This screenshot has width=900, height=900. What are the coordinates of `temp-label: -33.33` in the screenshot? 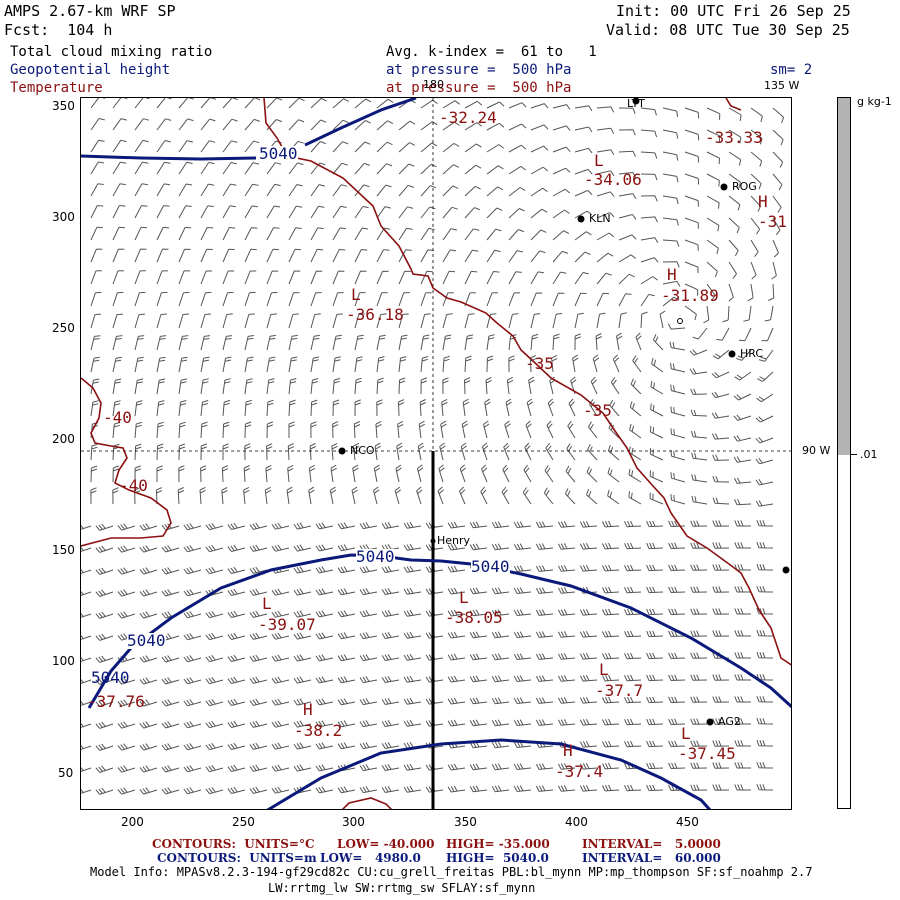 It's located at (734, 137).